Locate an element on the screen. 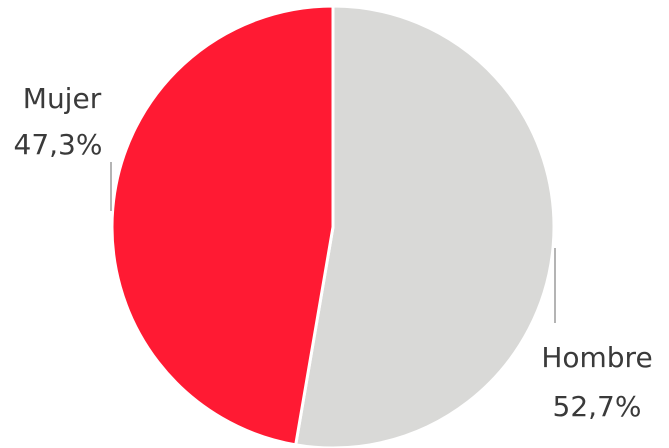 This screenshot has width=669, height=448. slice-label-name-mujer: Mujer is located at coordinates (62, 98).